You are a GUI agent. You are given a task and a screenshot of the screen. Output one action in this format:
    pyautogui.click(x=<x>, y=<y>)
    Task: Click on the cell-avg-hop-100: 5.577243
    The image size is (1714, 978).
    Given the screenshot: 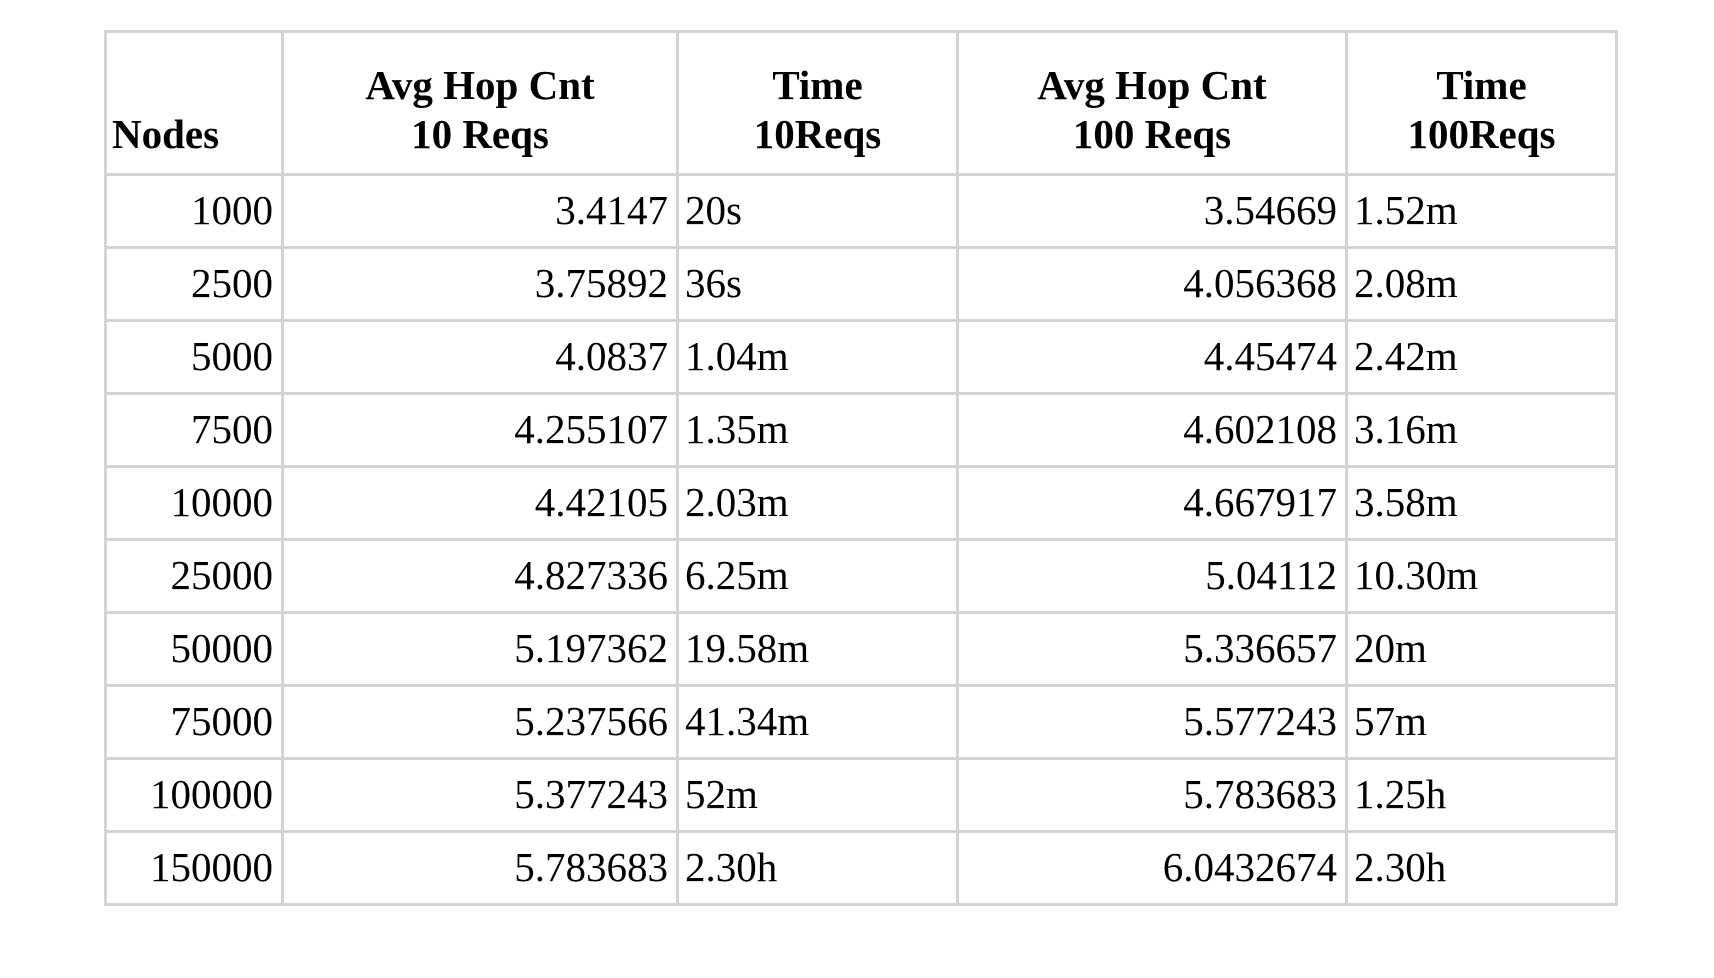 What is the action you would take?
    pyautogui.click(x=1152, y=722)
    